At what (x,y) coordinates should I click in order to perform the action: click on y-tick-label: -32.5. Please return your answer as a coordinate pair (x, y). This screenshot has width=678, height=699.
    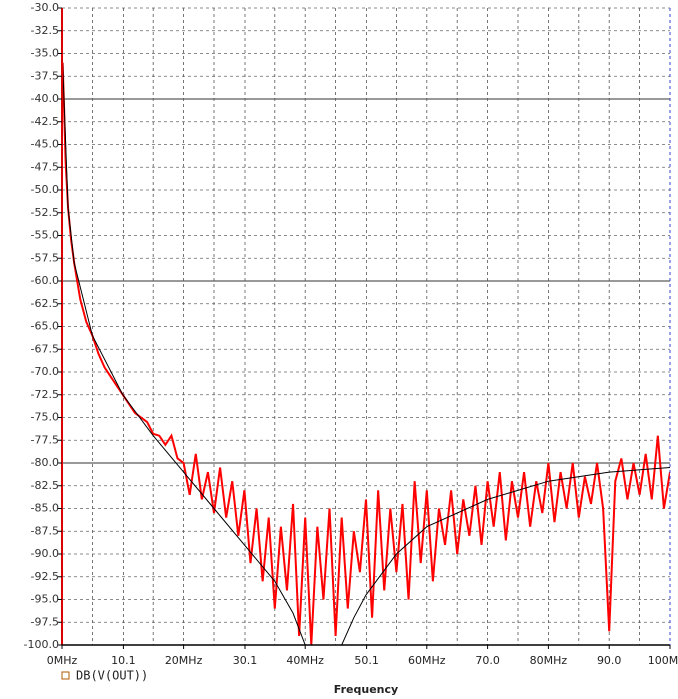
    Looking at the image, I should click on (45, 30).